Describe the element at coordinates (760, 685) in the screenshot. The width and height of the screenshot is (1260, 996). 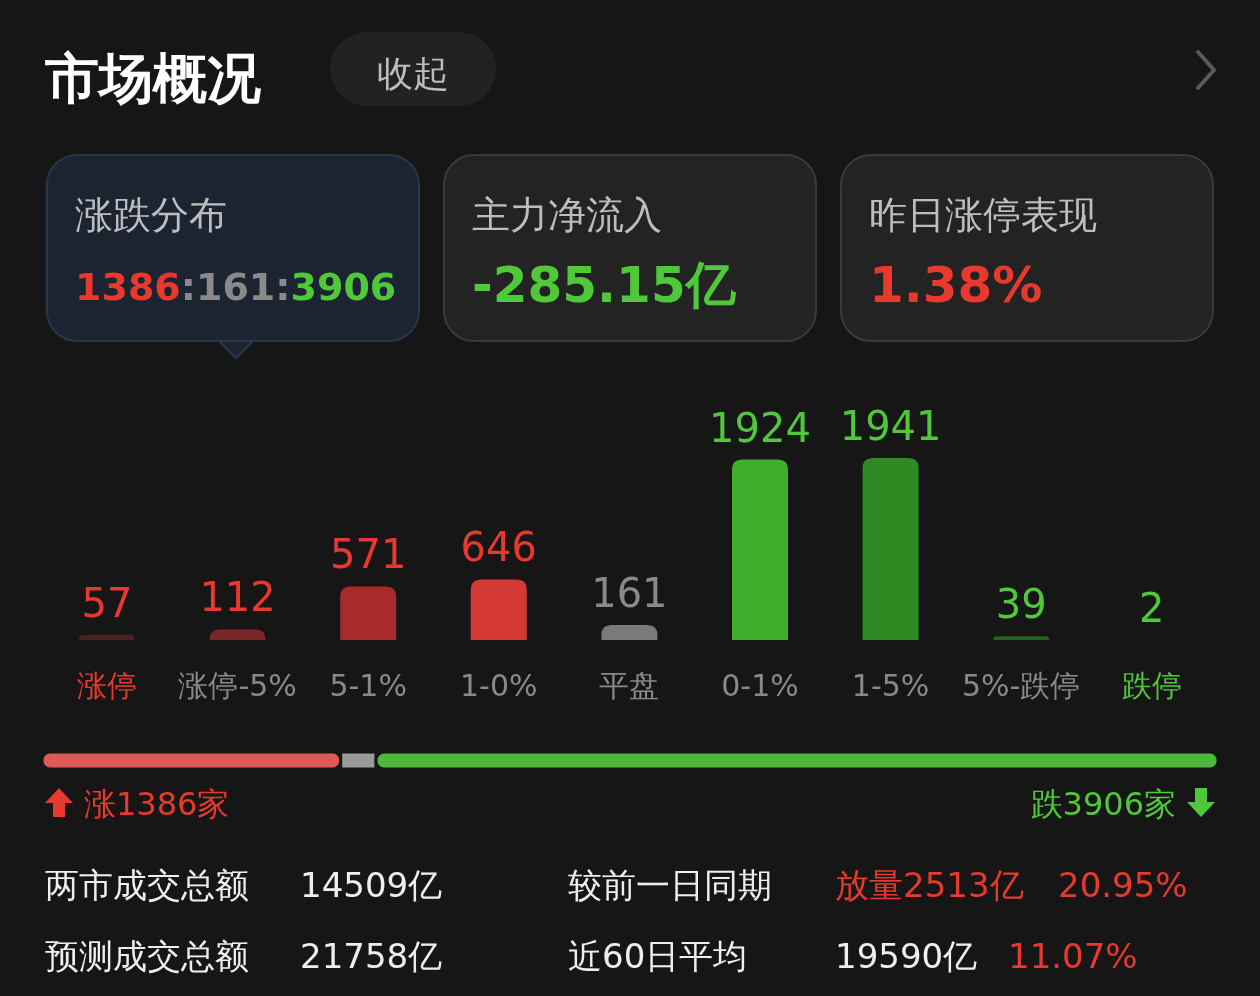
I see `x-tick-label: 0-1%` at that location.